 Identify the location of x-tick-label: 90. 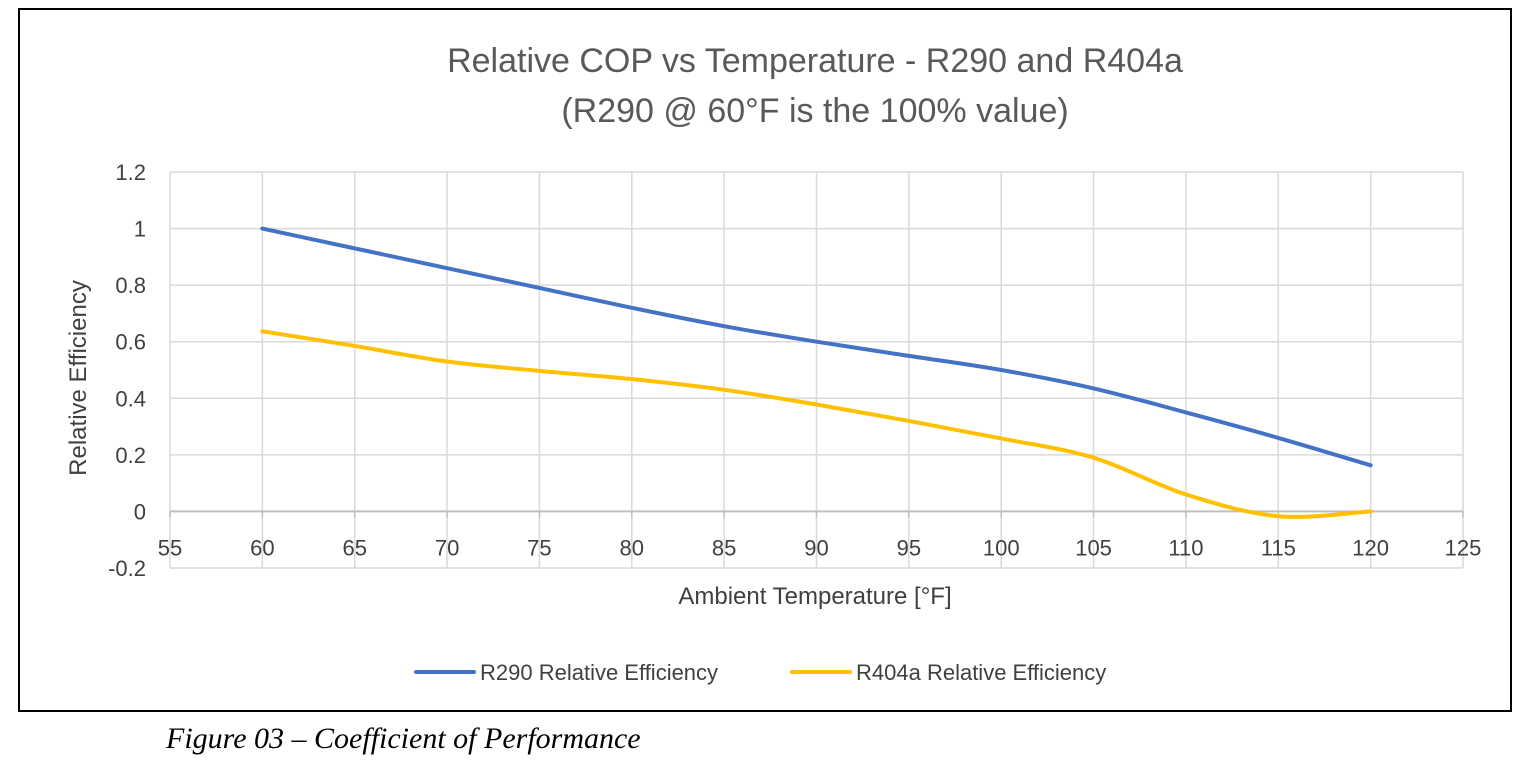
(816, 547).